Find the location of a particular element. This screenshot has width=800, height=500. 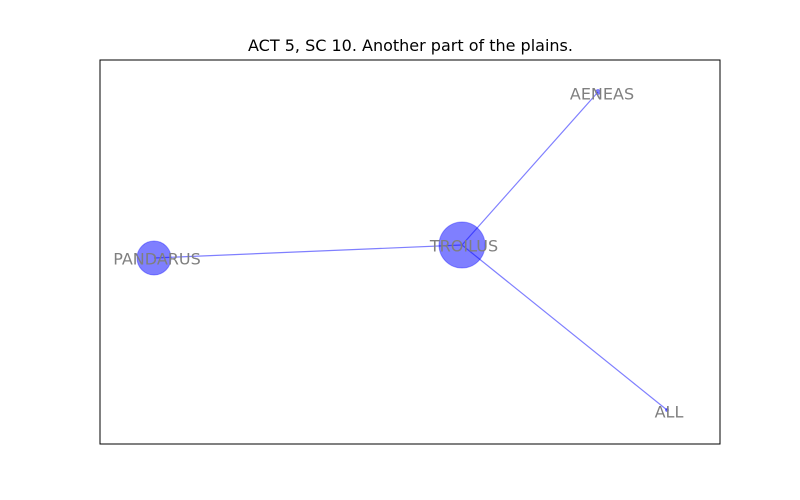

node-all is located at coordinates (667, 410).